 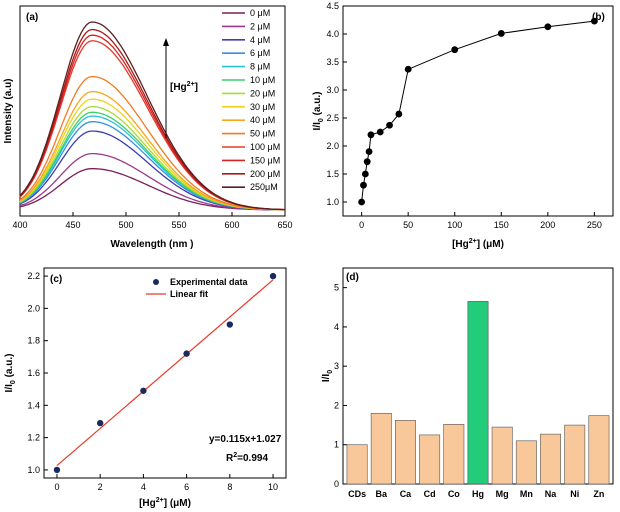 I want to click on bar-na, so click(x=551, y=459).